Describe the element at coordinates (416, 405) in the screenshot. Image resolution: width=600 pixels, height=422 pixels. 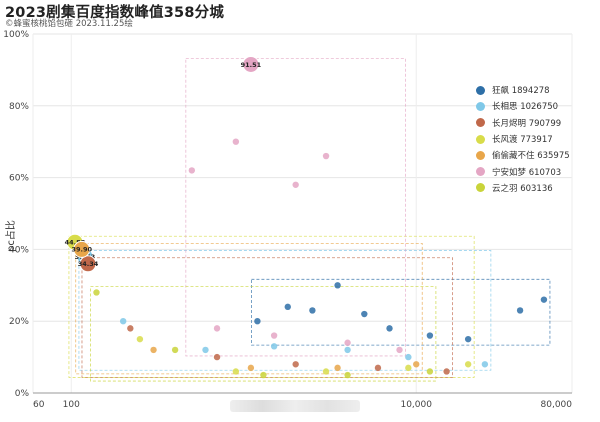
I see `x-tick-label: 10,000` at that location.